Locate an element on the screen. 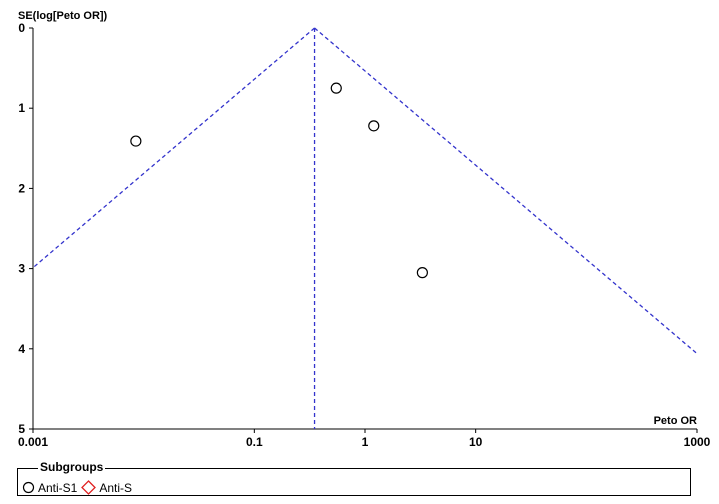 The image size is (719, 504). legend-items: Anti-S1 Anti-S is located at coordinates (79, 487).